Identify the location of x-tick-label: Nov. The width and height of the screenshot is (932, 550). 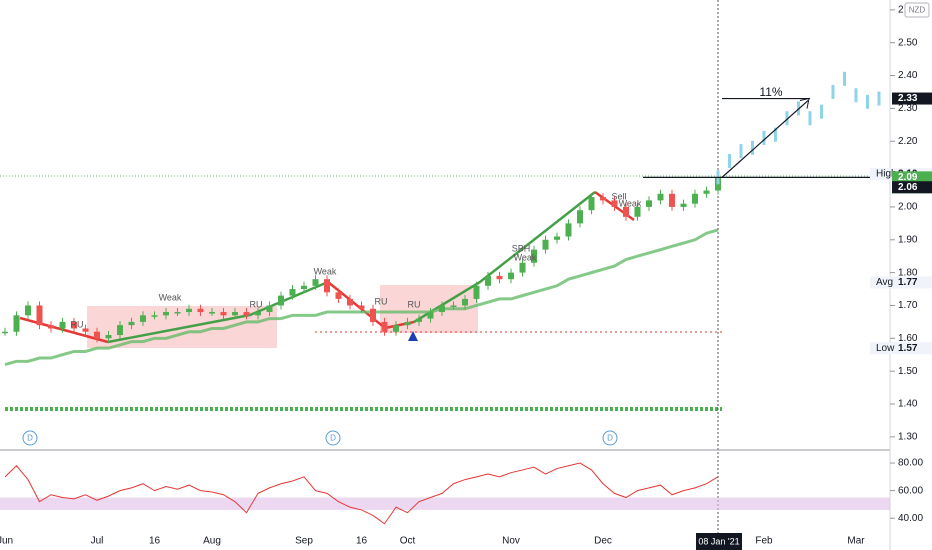
(511, 541).